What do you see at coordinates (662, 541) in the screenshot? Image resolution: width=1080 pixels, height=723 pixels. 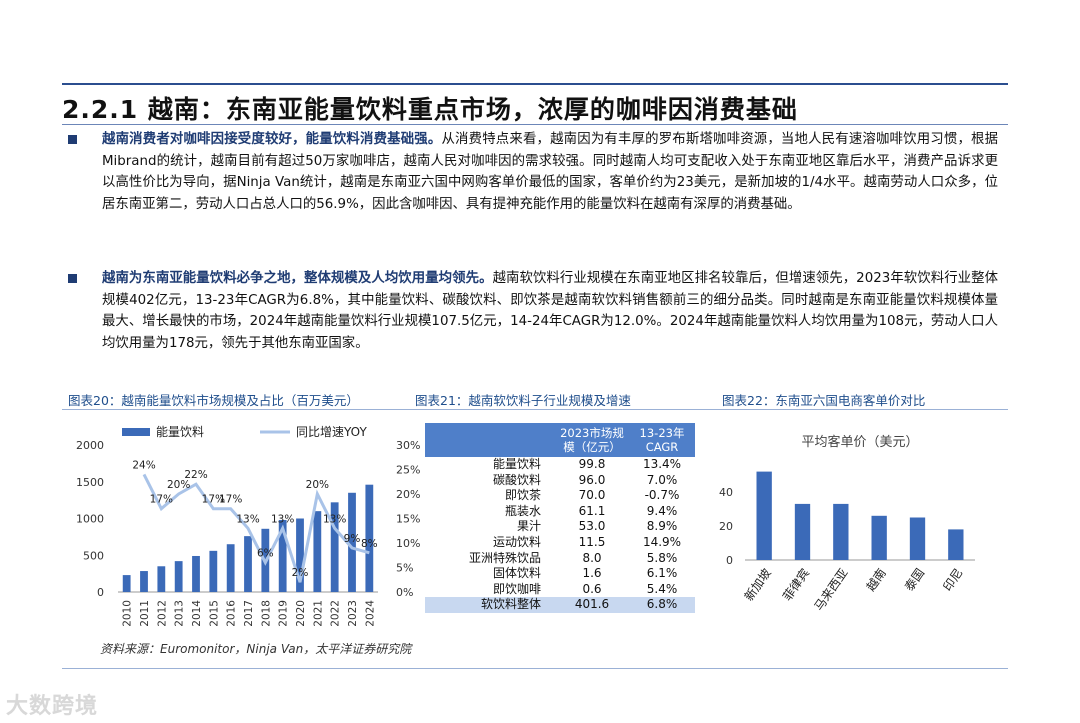 I see `table-cell-cagr: 14.9%` at bounding box center [662, 541].